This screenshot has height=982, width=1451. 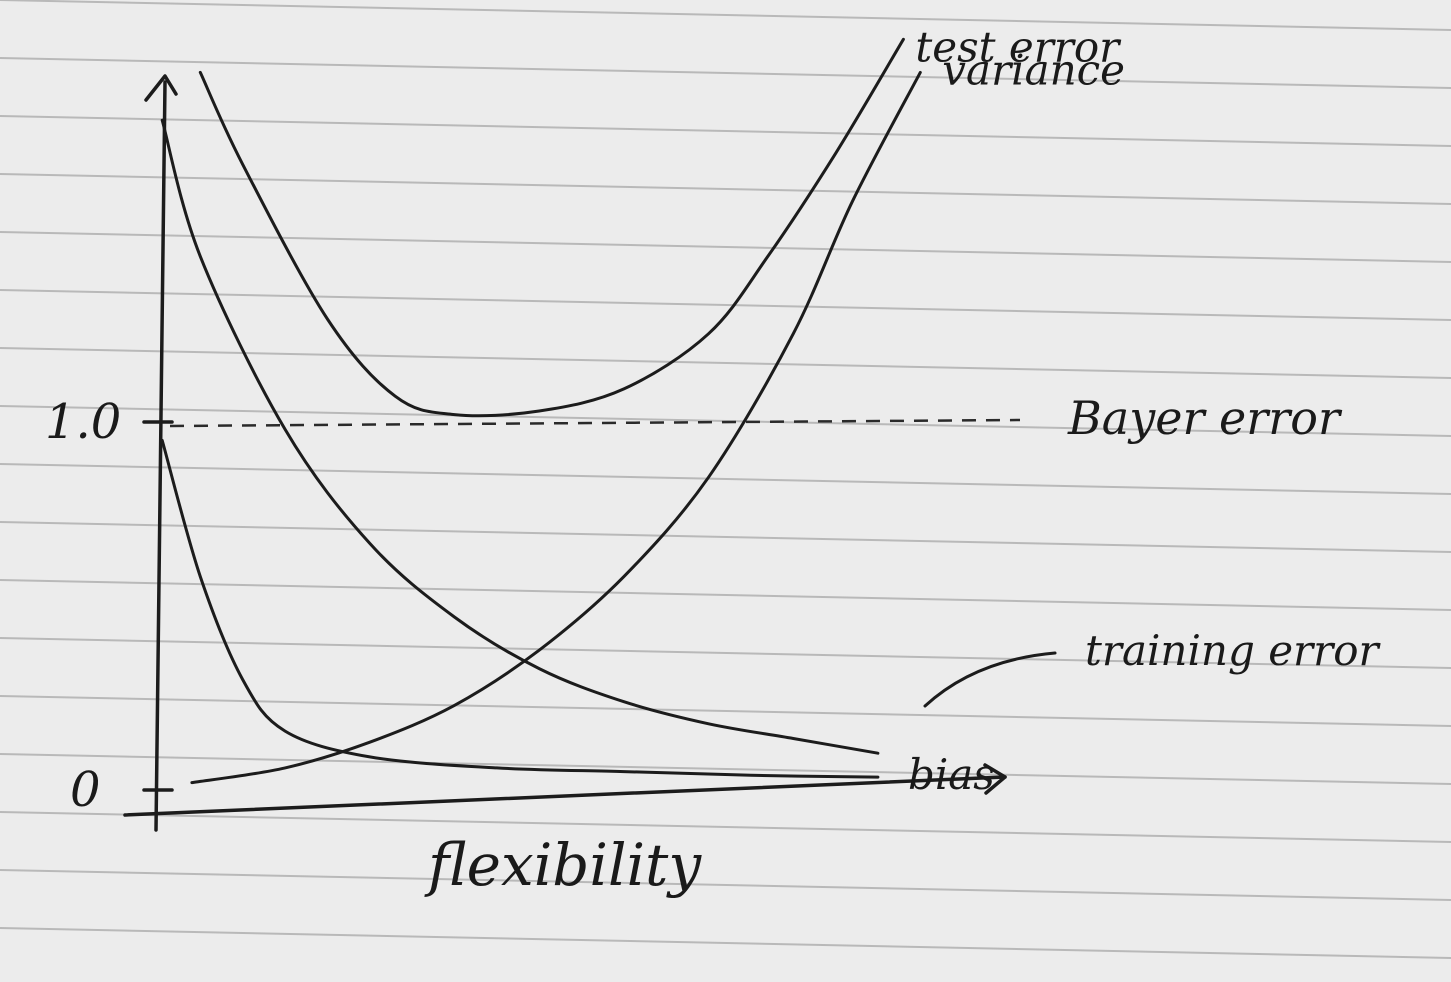 I want to click on series-label-test-error: test error, so click(x=1018, y=46).